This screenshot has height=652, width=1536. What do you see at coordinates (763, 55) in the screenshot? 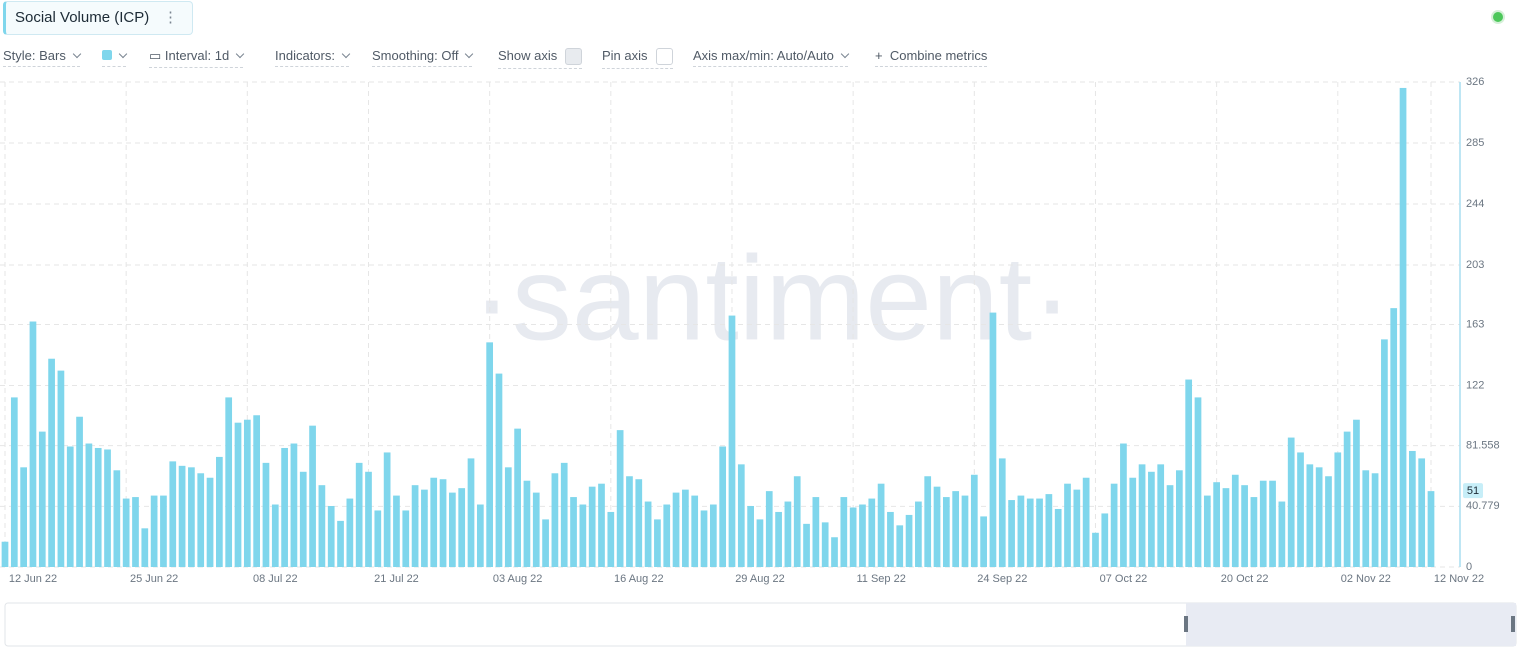
I see `axis-range-label: Axis max/min: Auto/Auto` at bounding box center [763, 55].